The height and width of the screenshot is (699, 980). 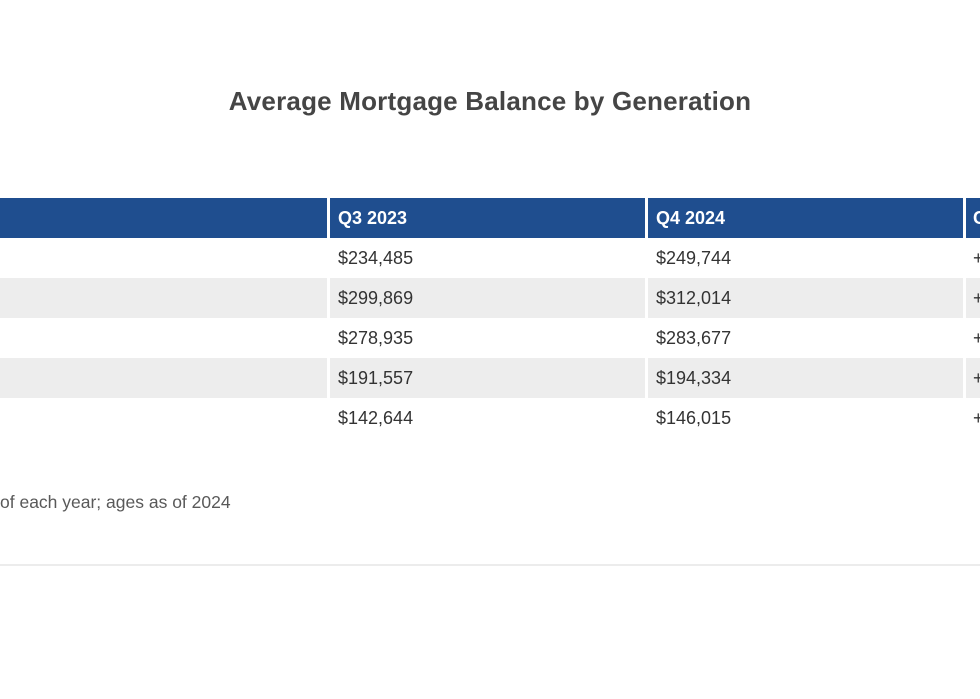 I want to click on horizontal-divider, so click(x=490, y=565).